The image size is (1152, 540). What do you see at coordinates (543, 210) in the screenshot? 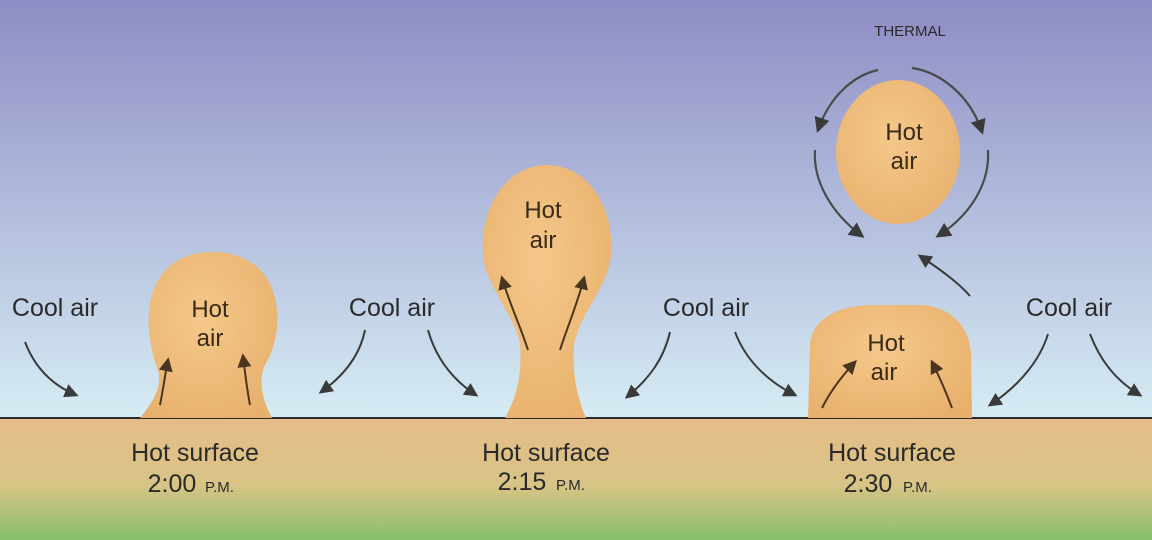
I see `hot-air-label-stage-2-line1: Hot` at bounding box center [543, 210].